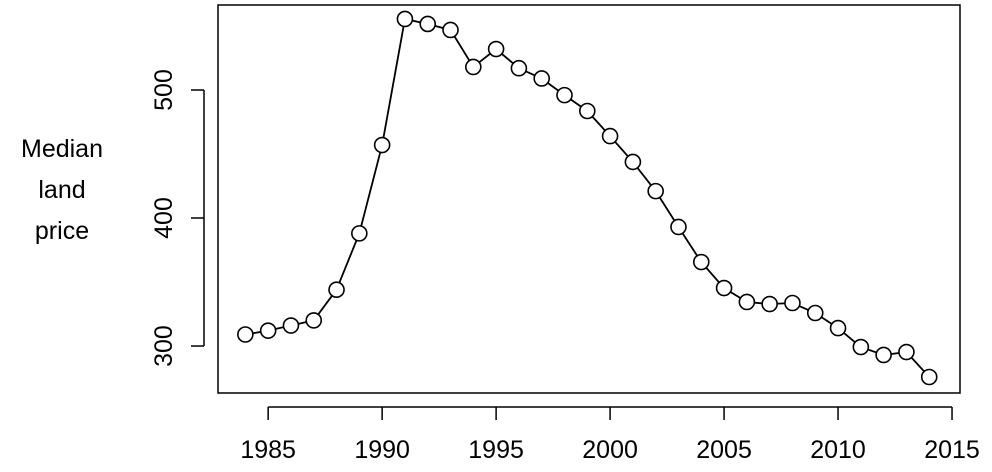 This screenshot has width=992, height=472. I want to click on x-tick-label: 1995, so click(496, 450).